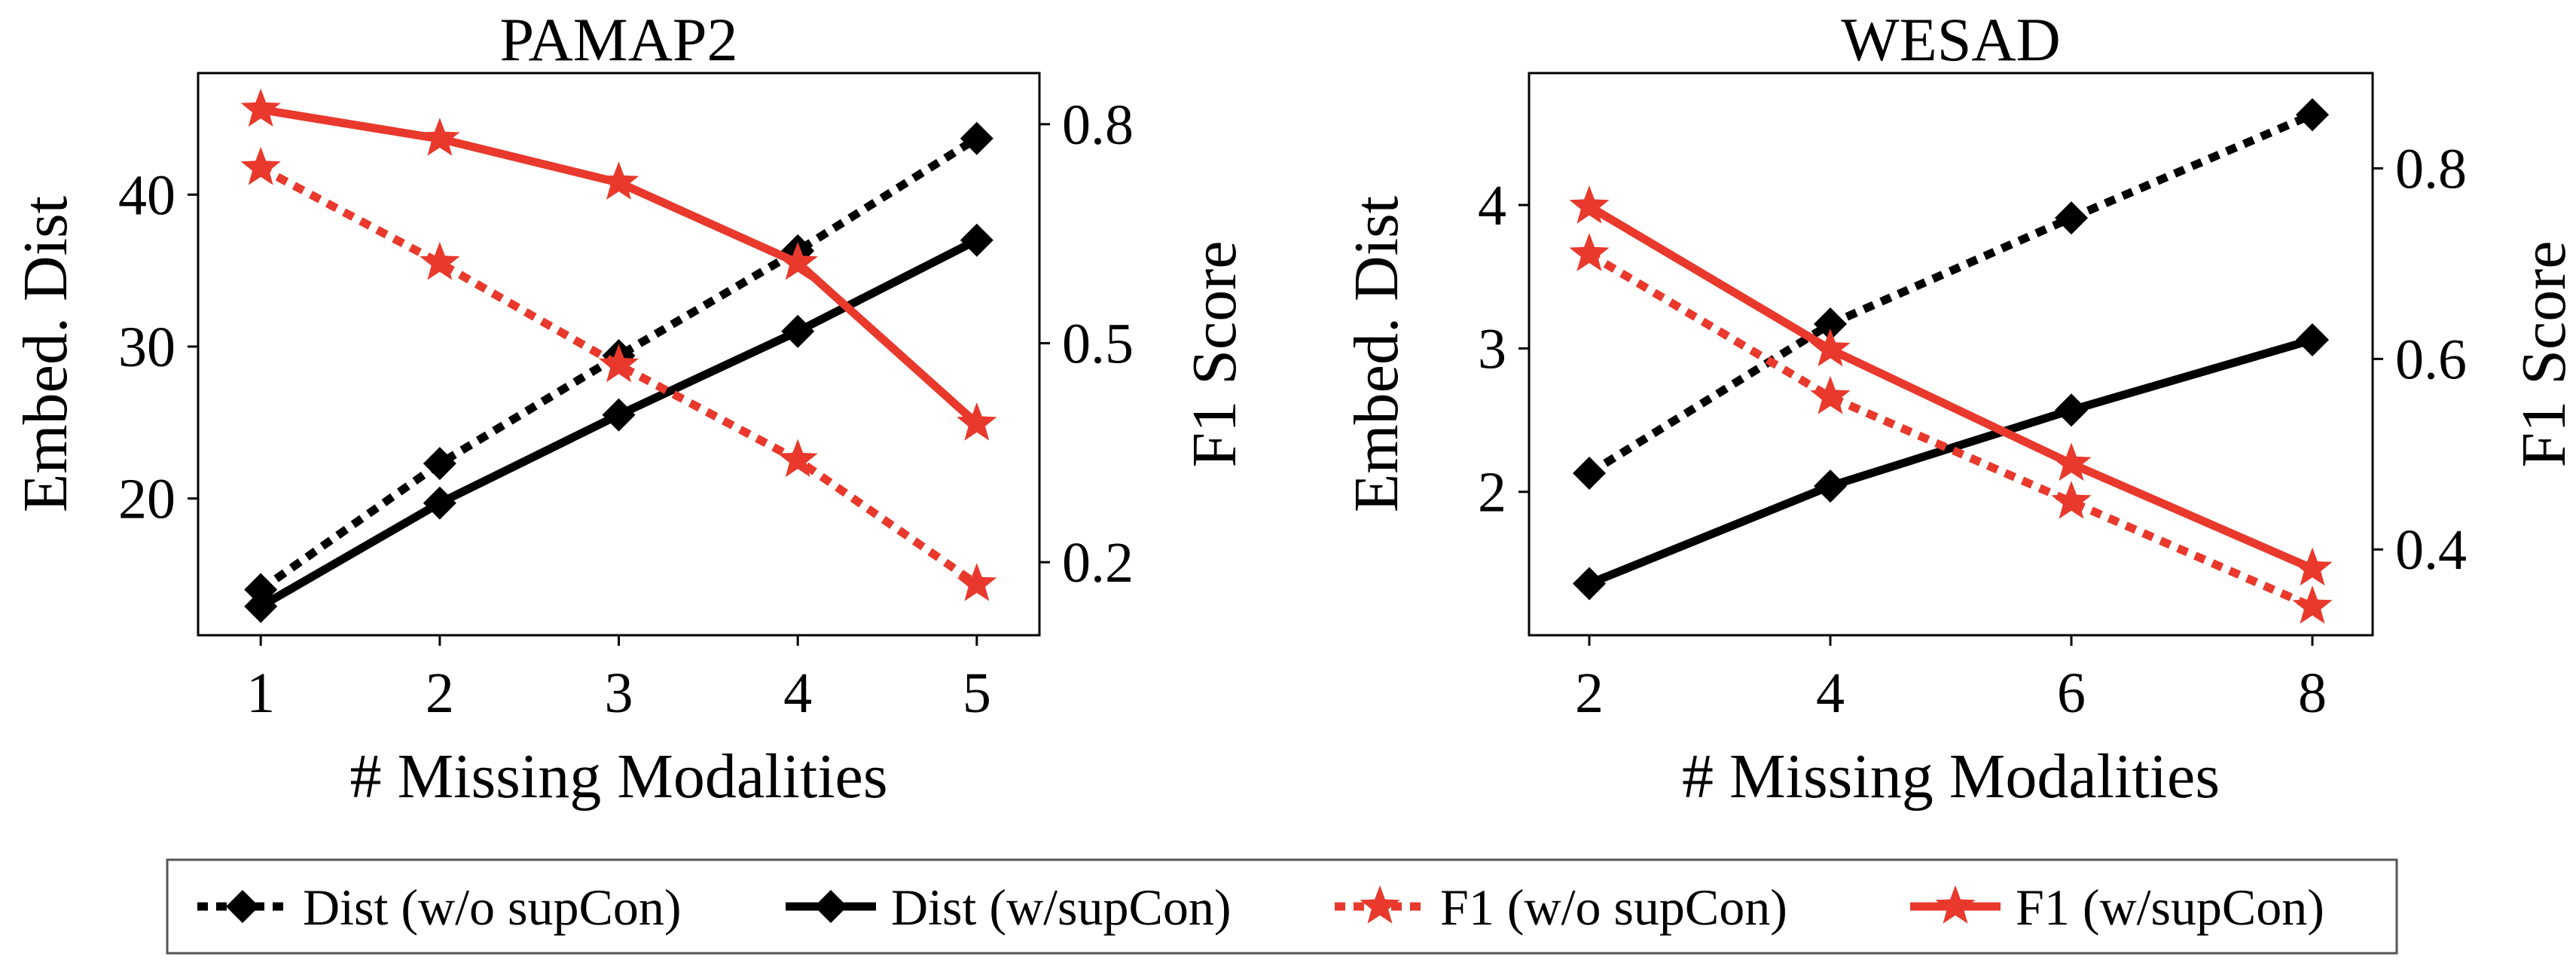  What do you see at coordinates (618, 39) in the screenshot?
I see `chart-title: PAMAP2` at bounding box center [618, 39].